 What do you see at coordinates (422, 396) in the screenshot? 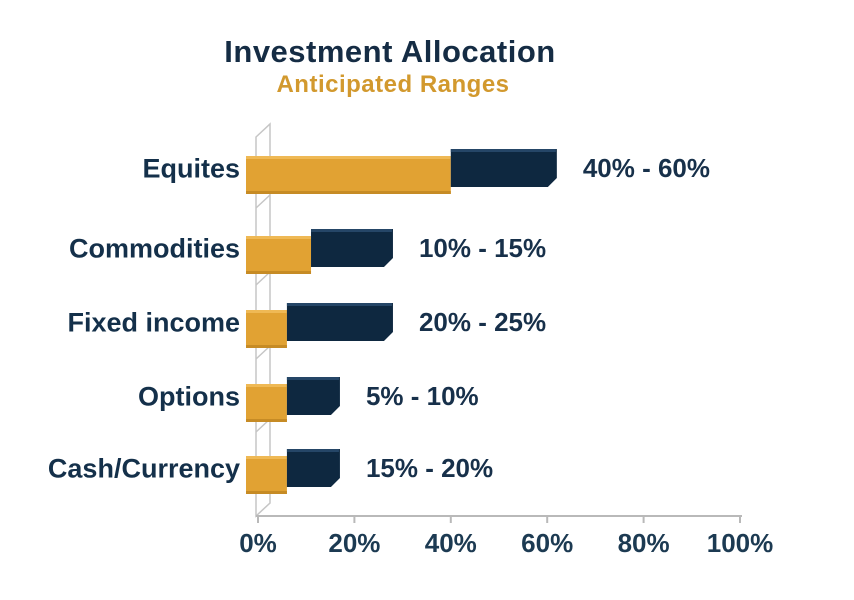
I see `range-label: 5% - 10%` at bounding box center [422, 396].